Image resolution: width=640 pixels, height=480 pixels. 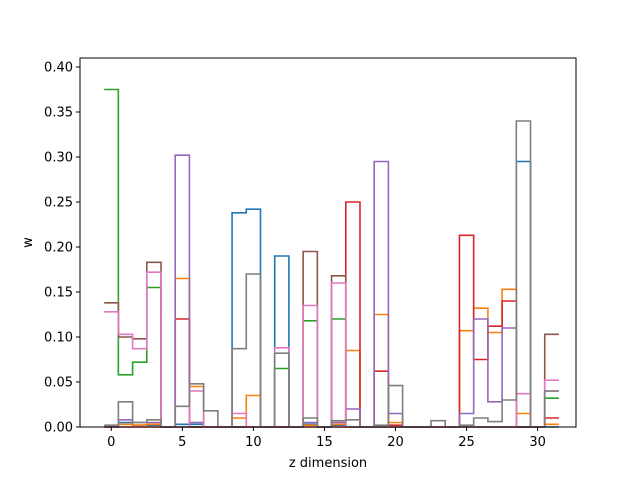 What do you see at coordinates (324, 442) in the screenshot?
I see `x-tick-label: 15` at bounding box center [324, 442].